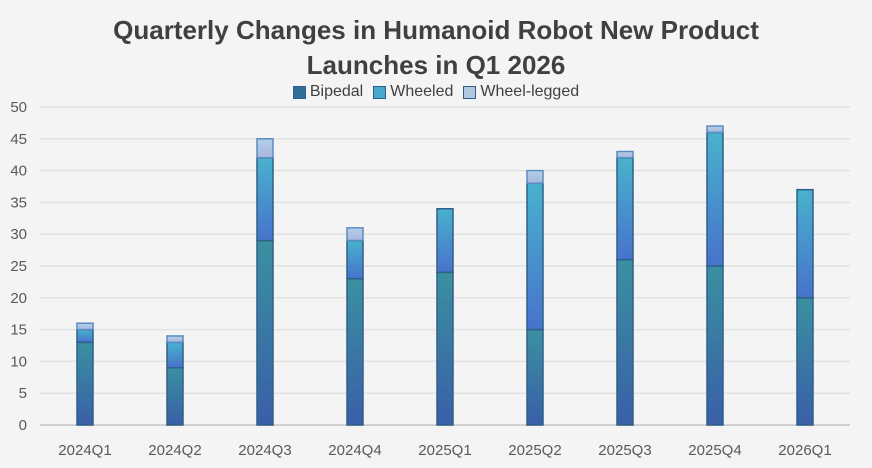 This screenshot has height=468, width=872. Describe the element at coordinates (445, 241) in the screenshot. I see `bar-wheeled-2025Q1` at that location.